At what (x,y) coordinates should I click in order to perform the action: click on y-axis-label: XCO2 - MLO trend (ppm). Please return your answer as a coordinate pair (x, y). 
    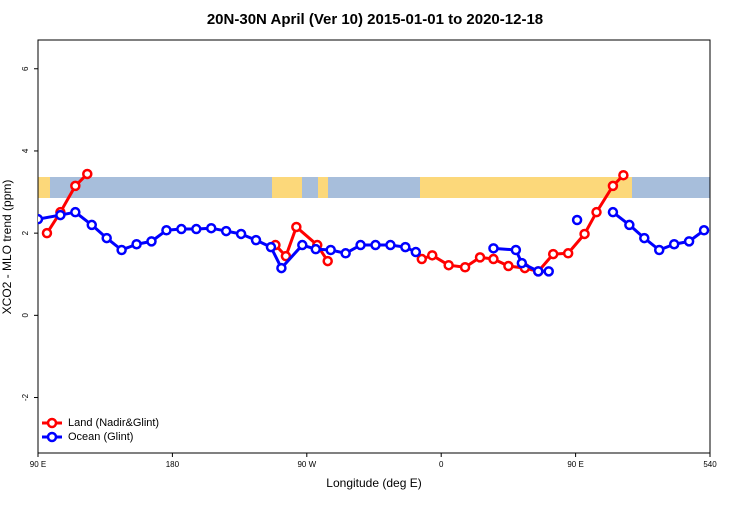
    Looking at the image, I should click on (7, 247).